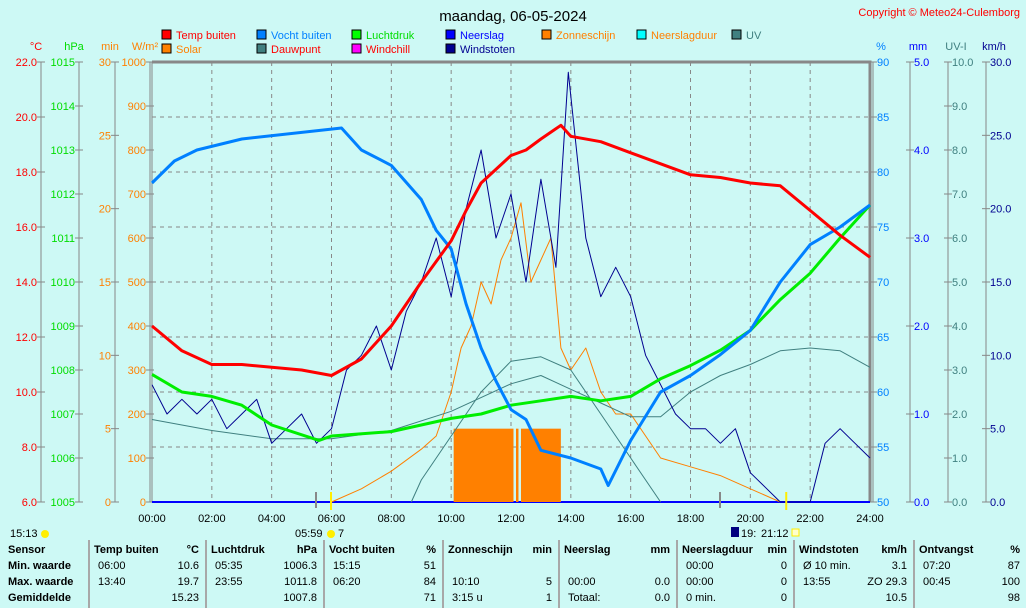 The width and height of the screenshot is (1026, 608). Describe the element at coordinates (26, 338) in the screenshot. I see `axis-tick-label: 12.0` at that location.